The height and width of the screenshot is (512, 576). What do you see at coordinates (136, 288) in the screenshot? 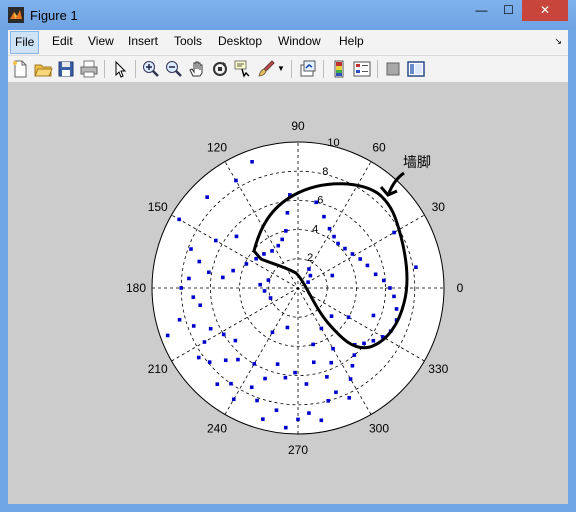
I see `angle-tick-label: 180` at bounding box center [136, 288].